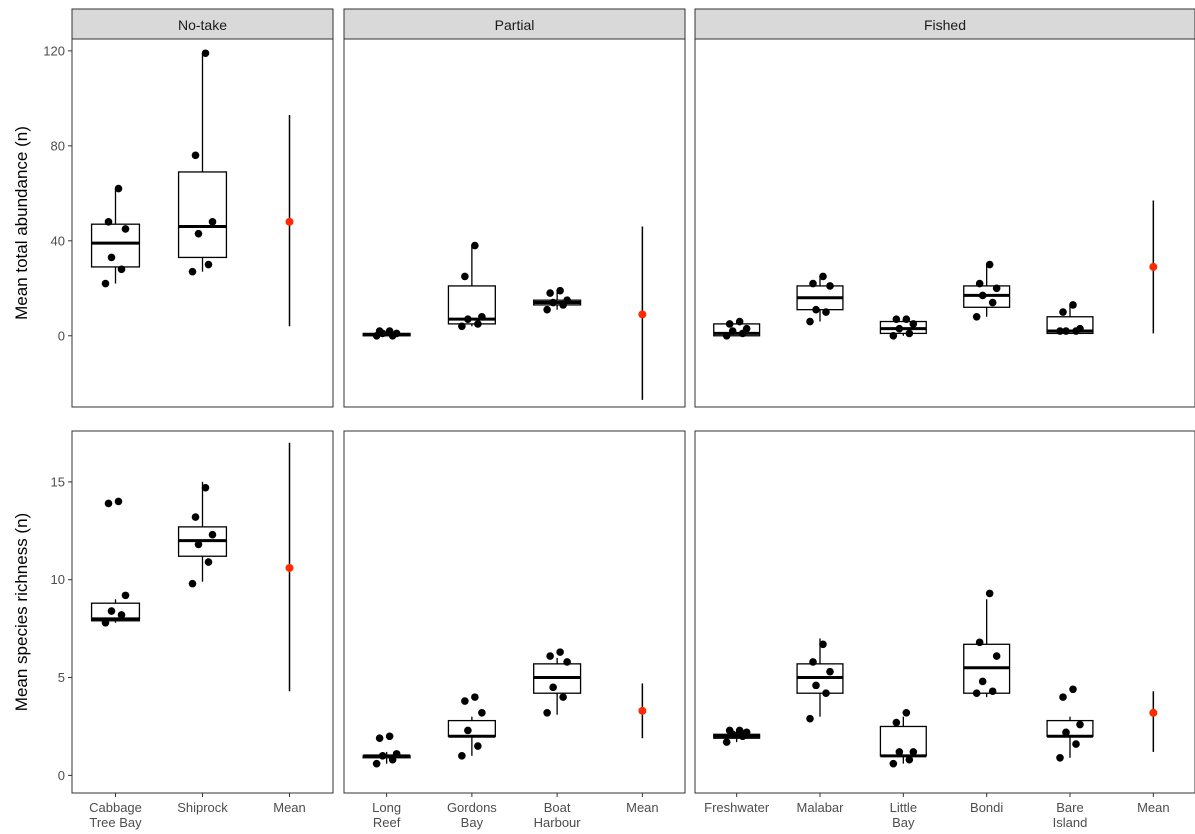 This screenshot has width=1195, height=834. What do you see at coordinates (202, 630) in the screenshot?
I see `panel-no-take-row-2: Cabbage Tree Bay Shiprock Mean` at bounding box center [202, 630].